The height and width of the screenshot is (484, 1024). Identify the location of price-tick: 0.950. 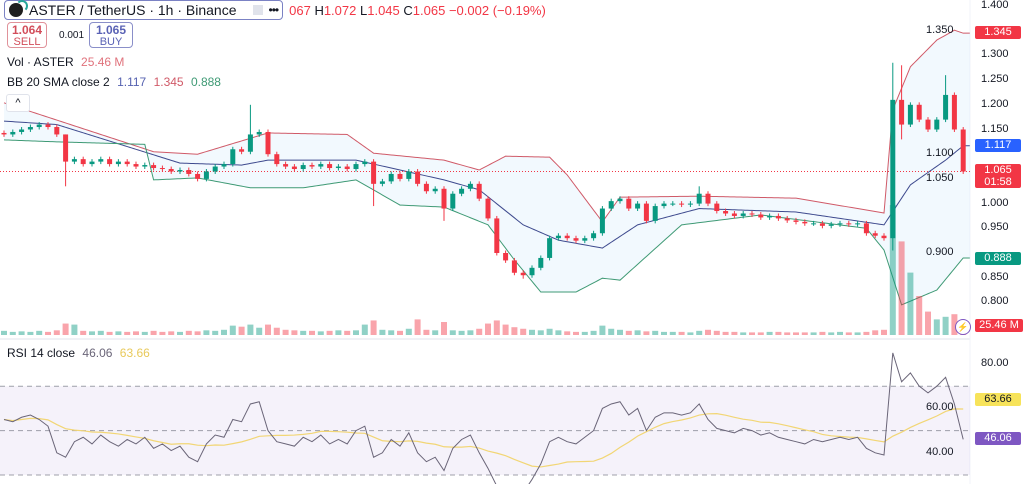
(995, 227).